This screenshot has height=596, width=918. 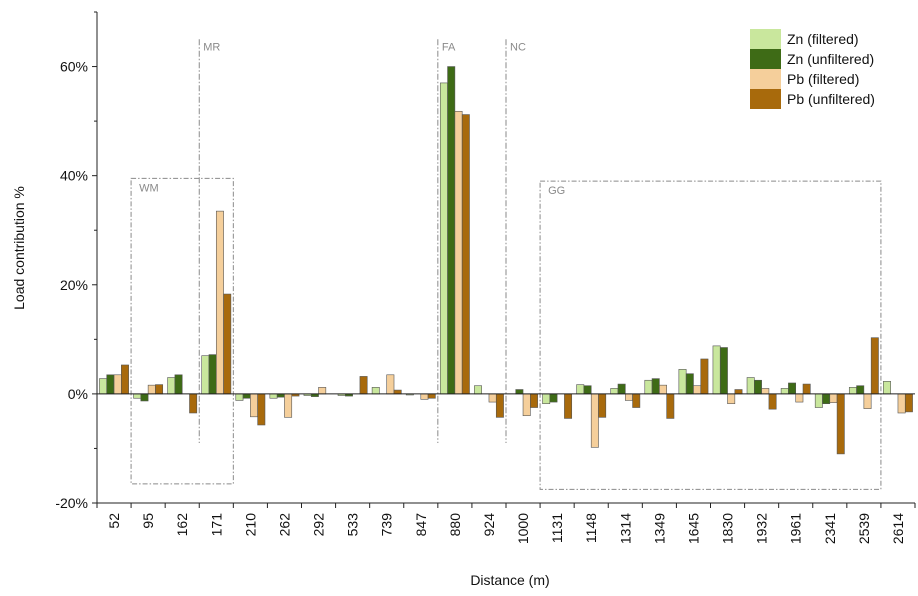 What do you see at coordinates (250, 525) in the screenshot?
I see `x-tick-label: 210` at bounding box center [250, 525].